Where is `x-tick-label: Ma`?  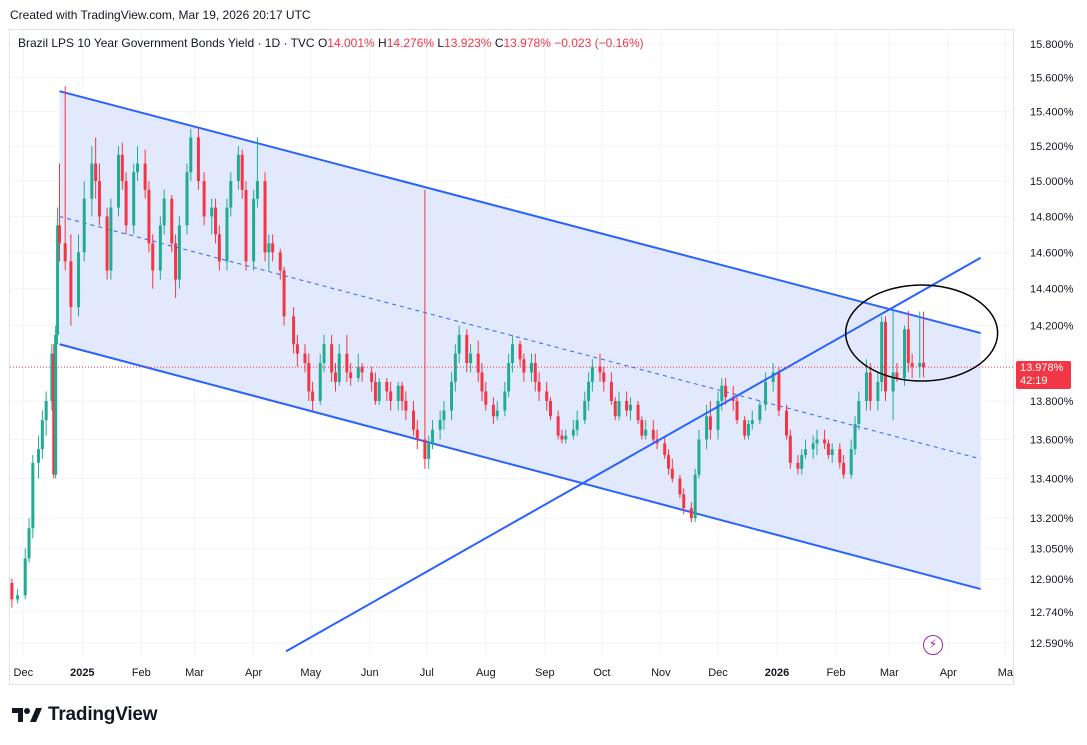
x-tick-label: Ma is located at coordinates (1006, 673).